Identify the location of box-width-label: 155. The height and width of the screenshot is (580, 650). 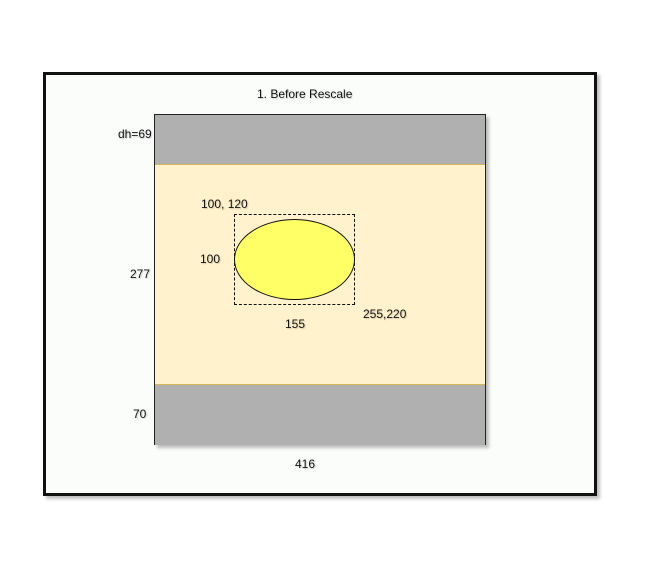
(295, 324).